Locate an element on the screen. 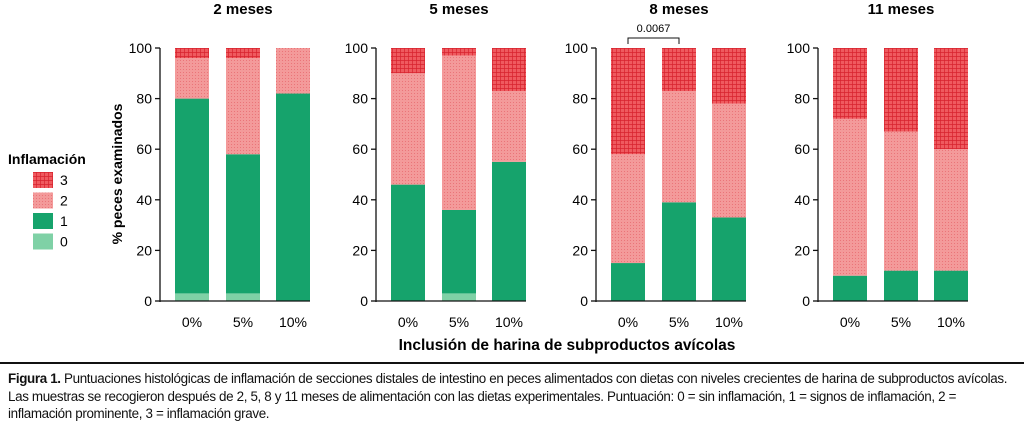  legend: Inflamación 3 2 1 0 is located at coordinates (47, 200).